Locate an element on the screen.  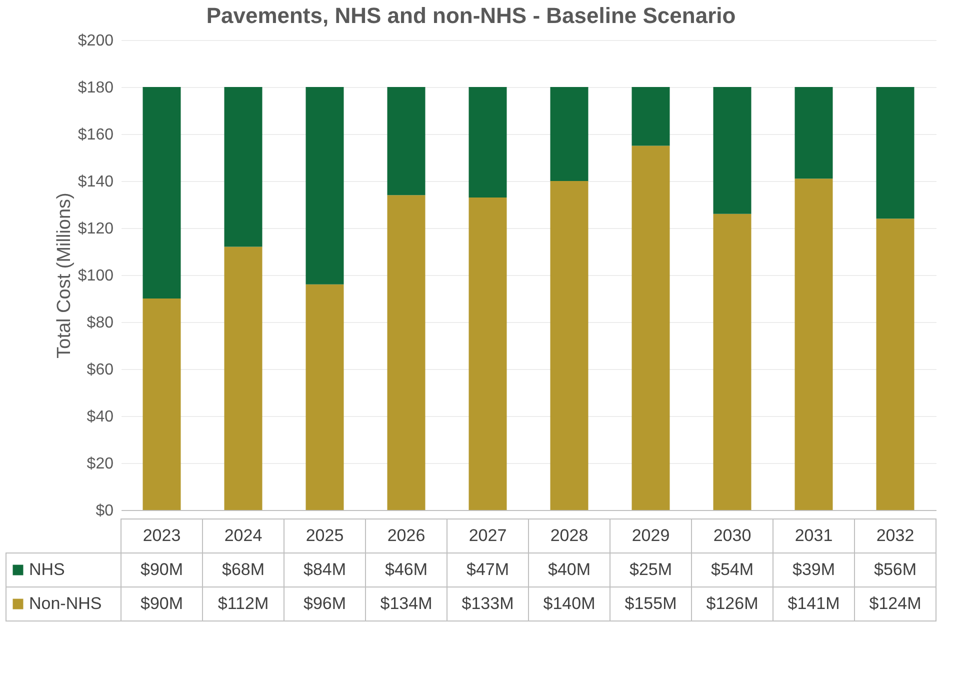
data-label: $126M is located at coordinates (732, 603).